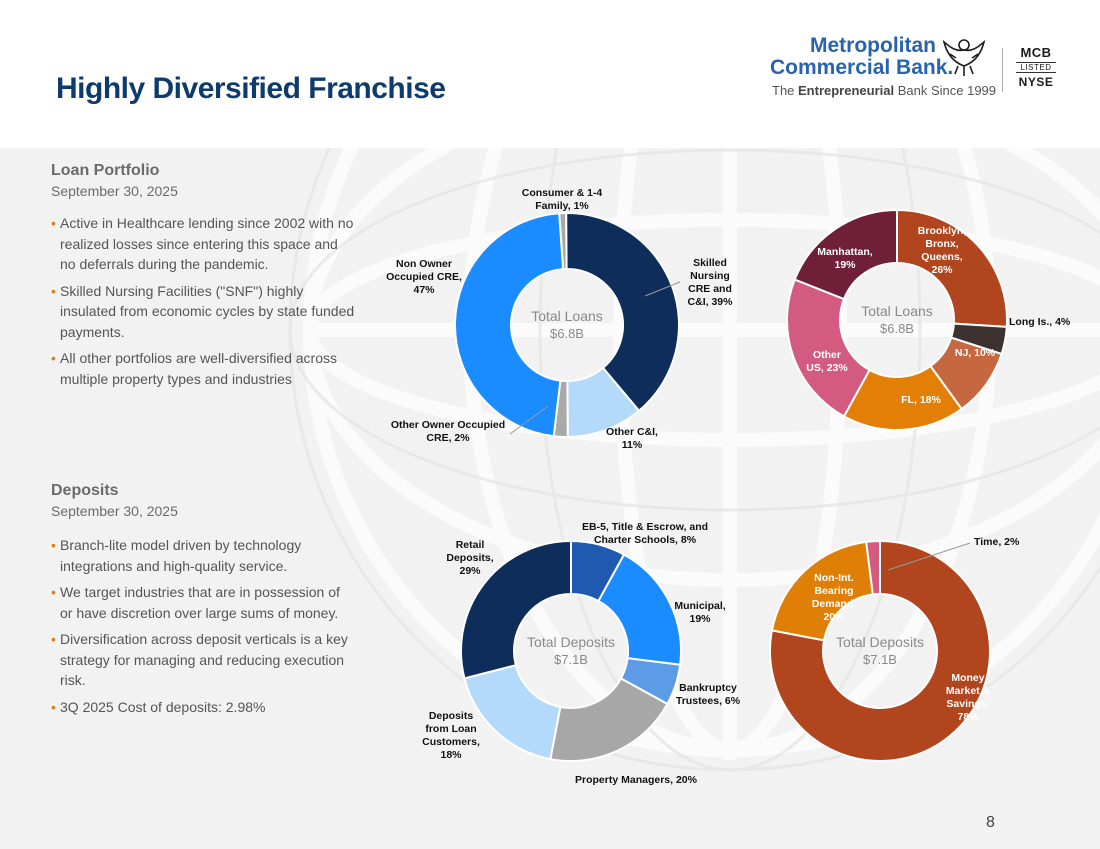 The image size is (1100, 849). I want to click on logo-tagline: The Entrepreneurial Bank Since 1999, so click(884, 90).